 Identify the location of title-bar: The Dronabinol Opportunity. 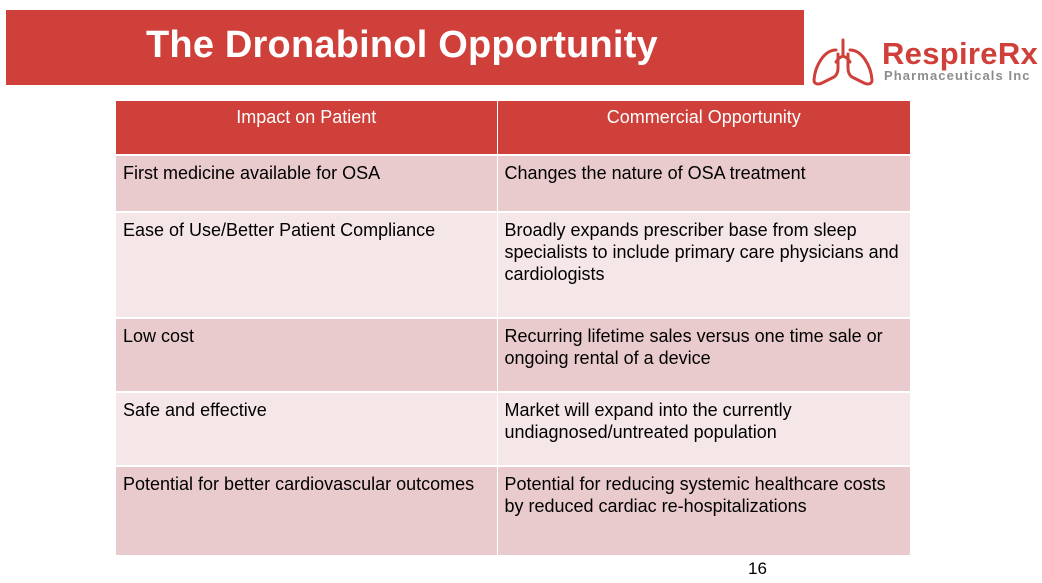
(405, 47).